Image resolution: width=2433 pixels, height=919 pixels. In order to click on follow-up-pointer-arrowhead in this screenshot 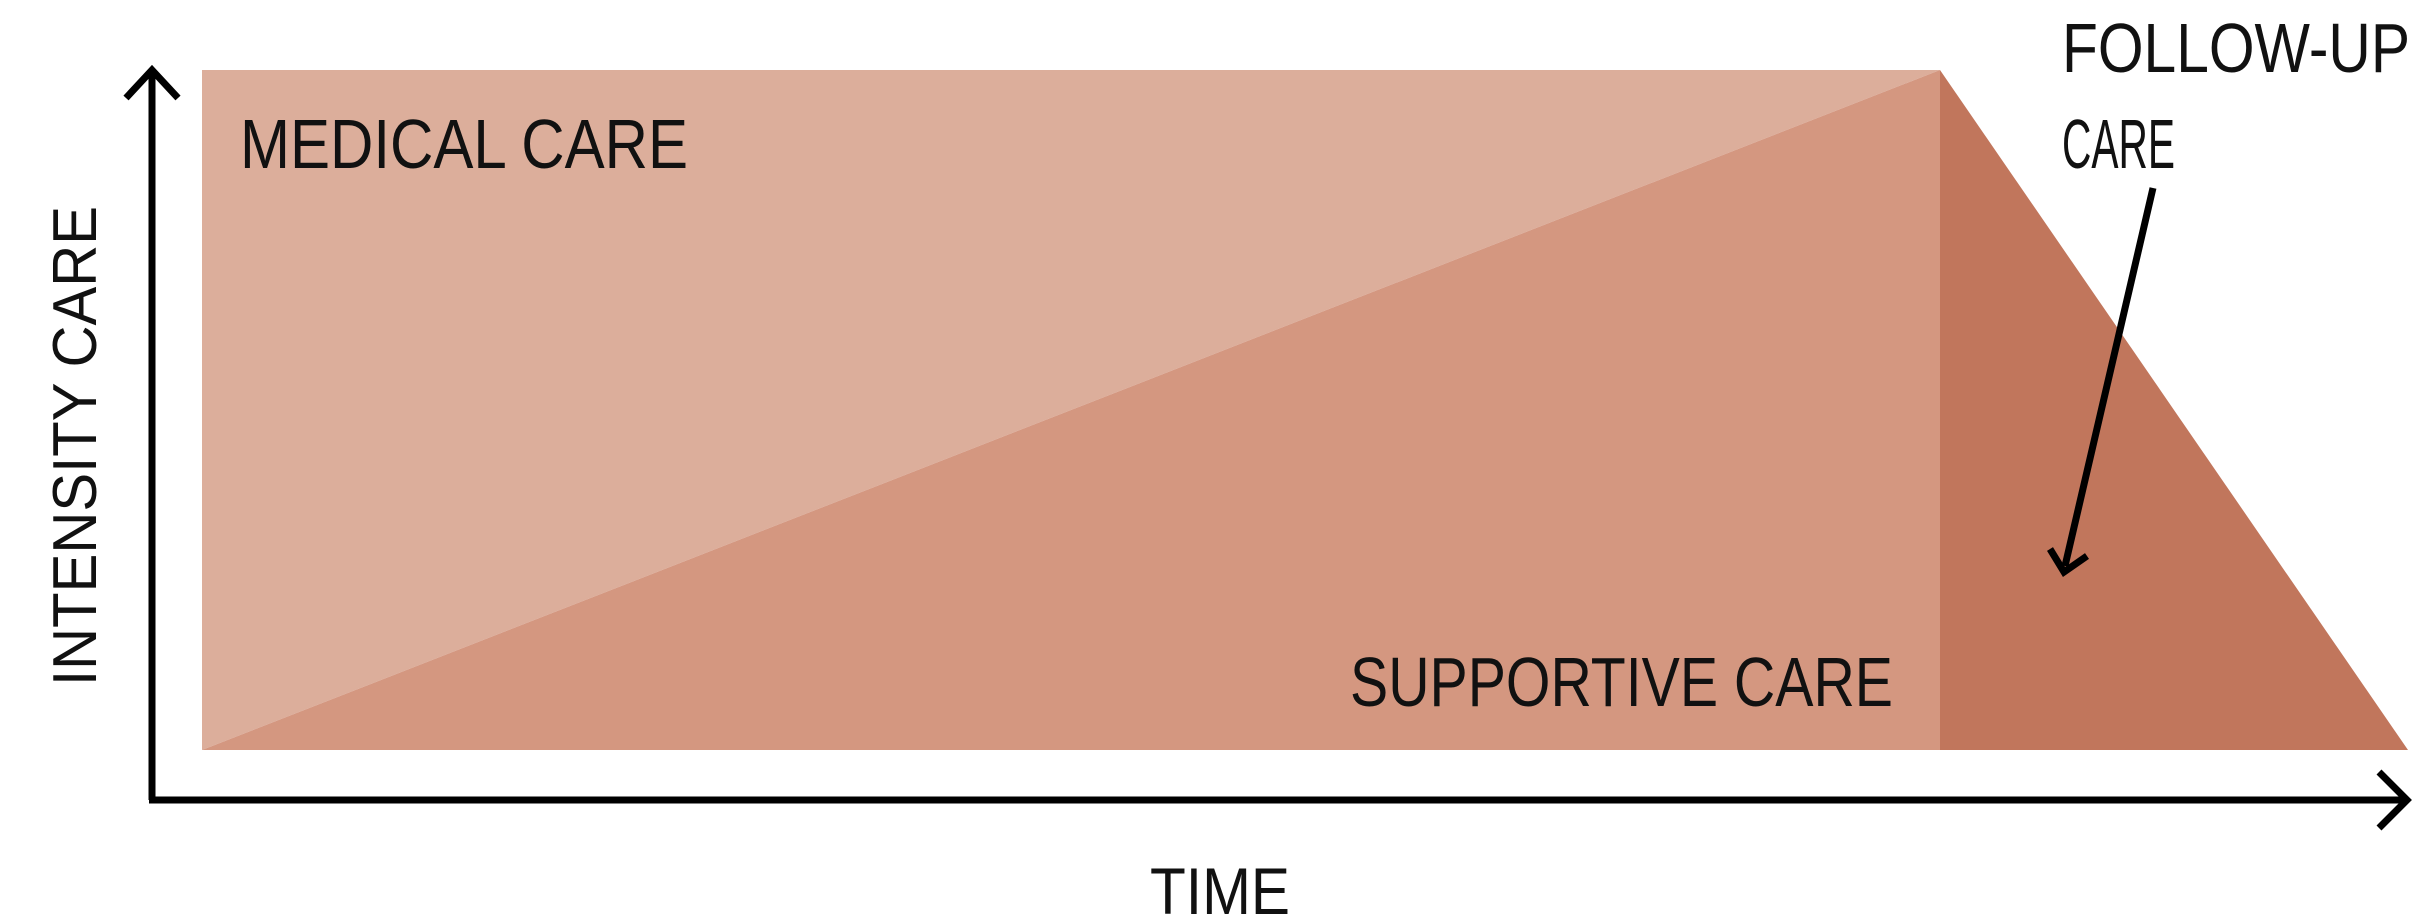, I will do `click(2068, 562)`.